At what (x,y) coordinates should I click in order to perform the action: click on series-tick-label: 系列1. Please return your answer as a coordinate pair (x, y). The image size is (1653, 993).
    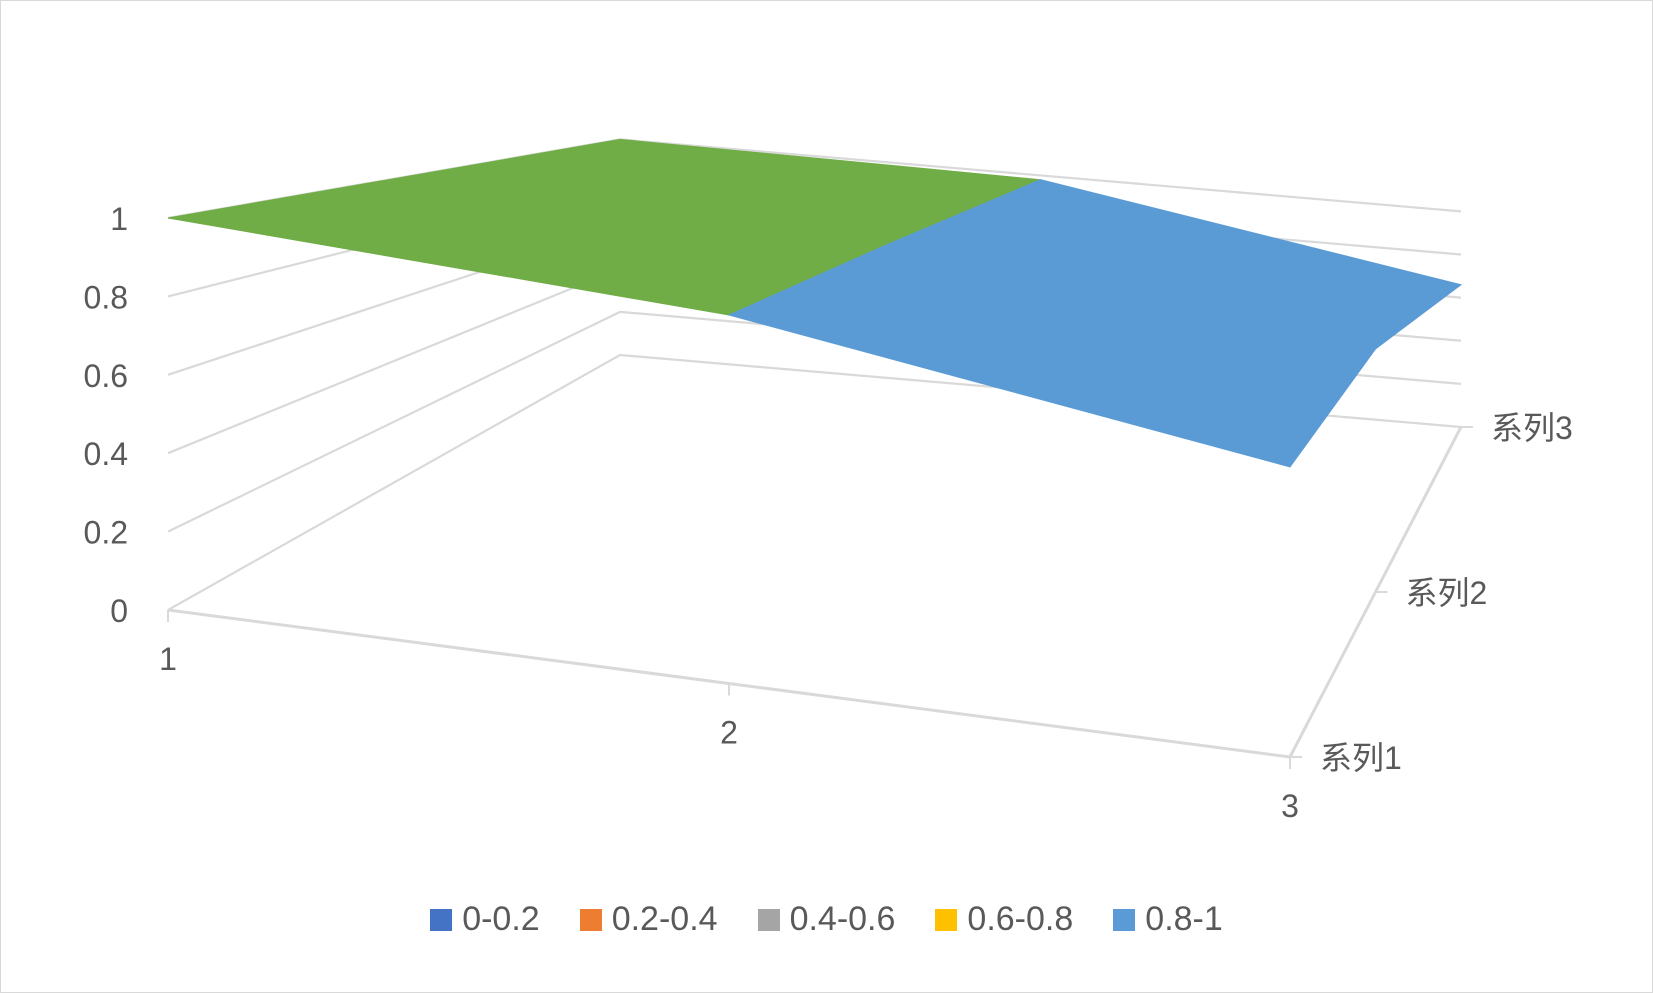
    Looking at the image, I should click on (1361, 758).